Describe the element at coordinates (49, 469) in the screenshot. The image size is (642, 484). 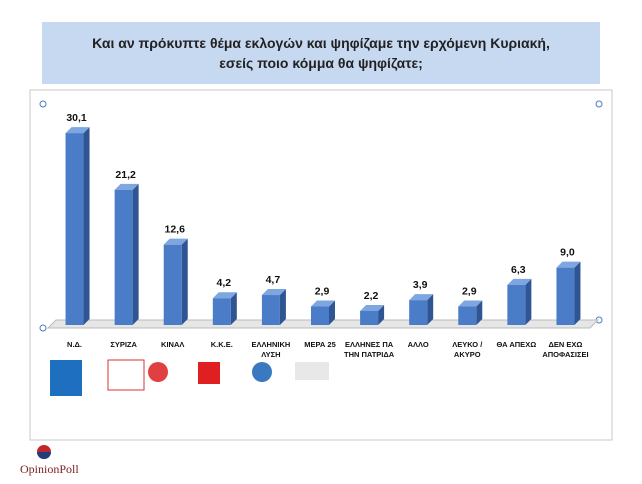
I see `footer: OpinionPoll` at that location.